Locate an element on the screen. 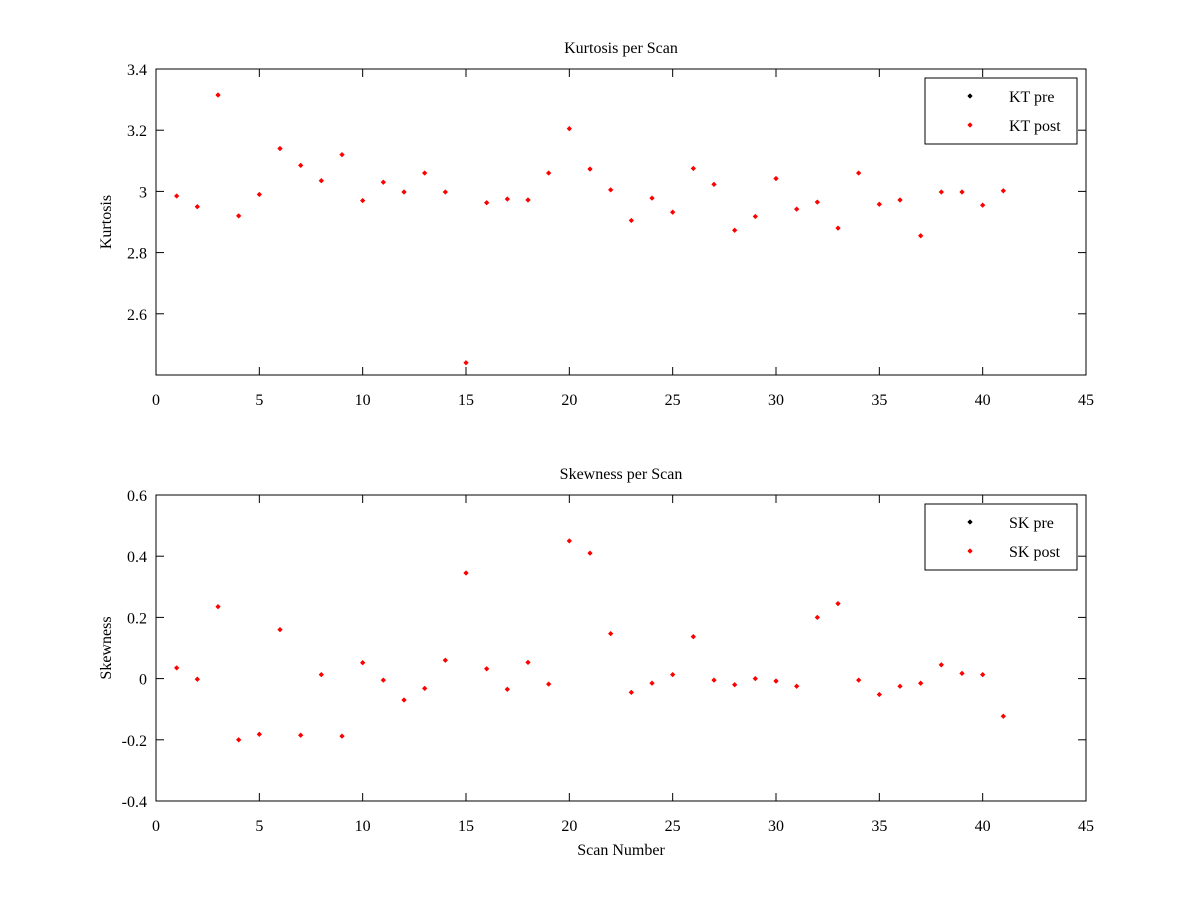 This screenshot has height=900, width=1200. x-tick-label: 10 is located at coordinates (363, 400).